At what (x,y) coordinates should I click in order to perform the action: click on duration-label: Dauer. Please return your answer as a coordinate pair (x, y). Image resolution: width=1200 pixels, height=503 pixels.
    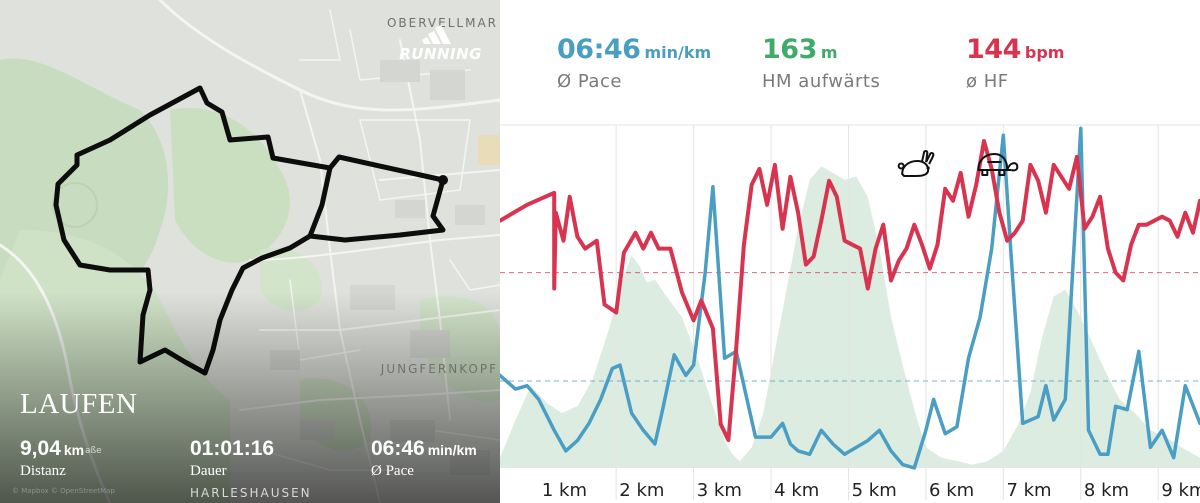
    Looking at the image, I should click on (208, 471).